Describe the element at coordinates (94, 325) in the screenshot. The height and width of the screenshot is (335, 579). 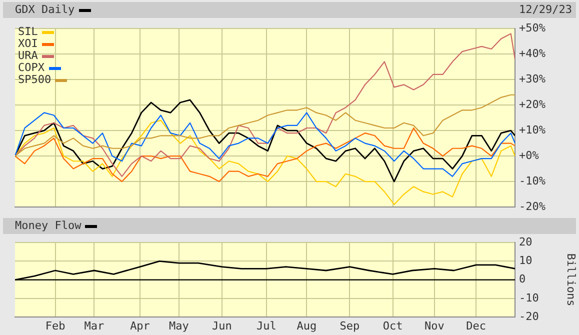
I see `x-tick-label: Mar` at that location.